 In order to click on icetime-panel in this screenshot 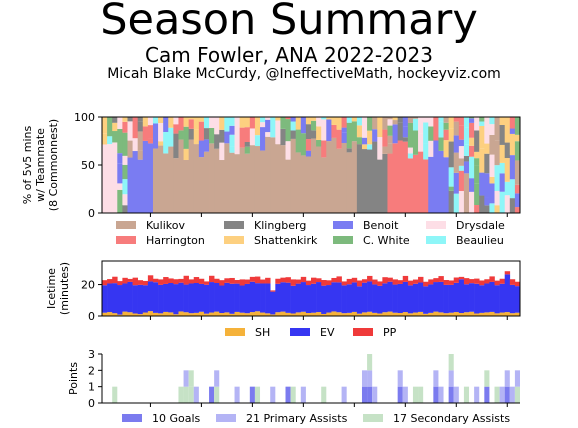, I will do `click(311, 293)`.